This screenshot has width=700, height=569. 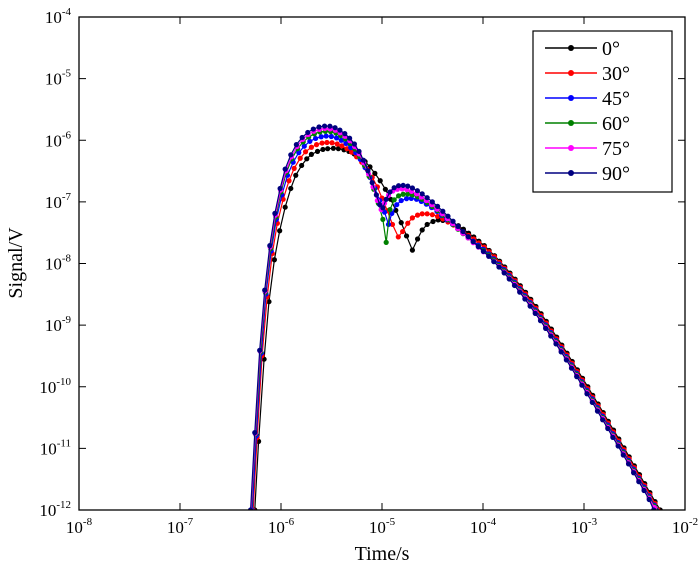 I want to click on y-axis-title: Signal/V, so click(x=16, y=263).